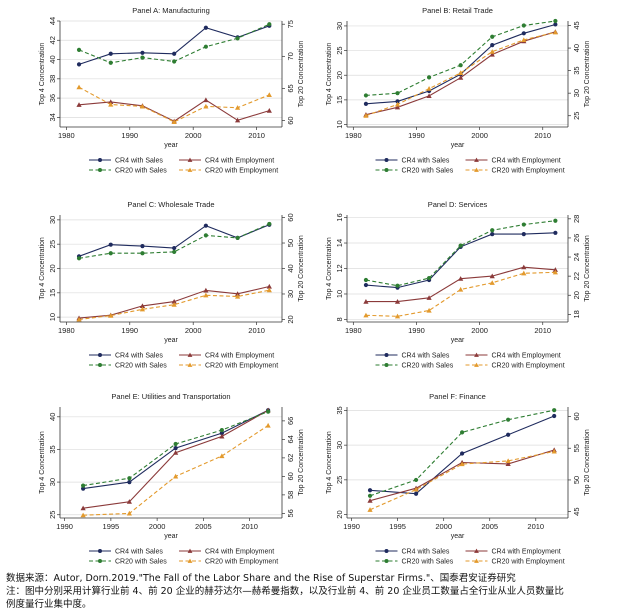 This screenshot has width=640, height=616. I want to click on y-left-tick-label: 40, so click(52, 59).